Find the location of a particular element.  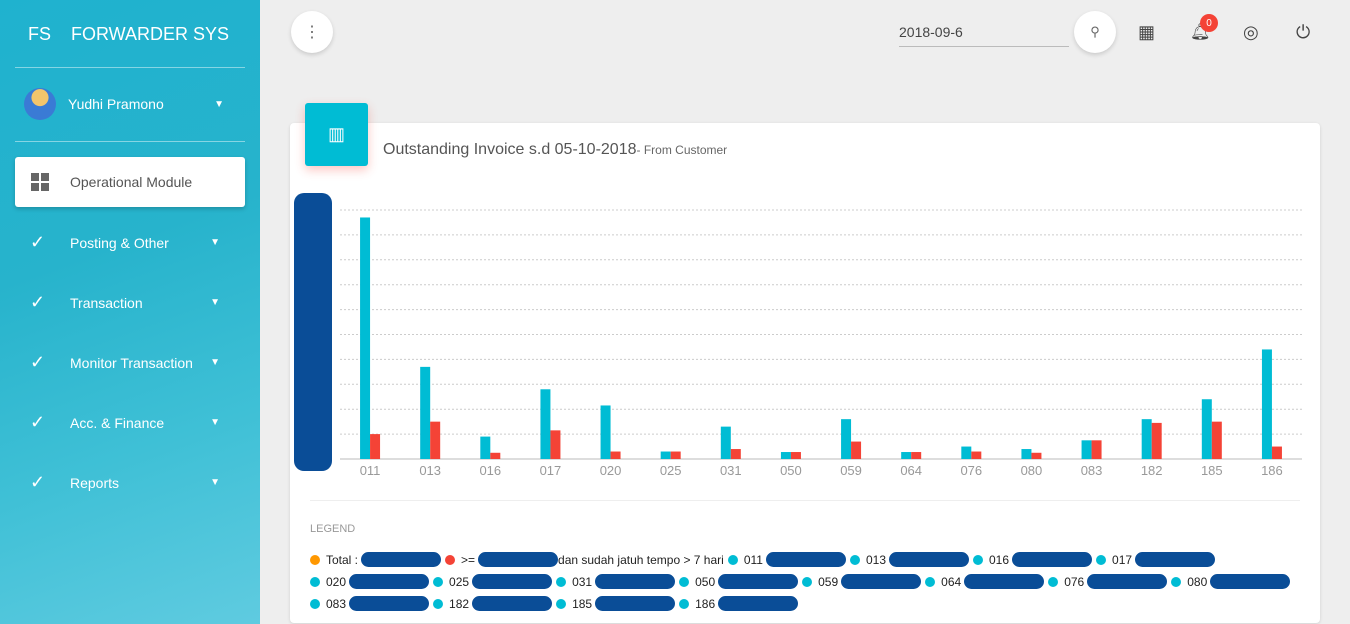

sidebar-item-label: Monitor Transaction is located at coordinates (131, 362).